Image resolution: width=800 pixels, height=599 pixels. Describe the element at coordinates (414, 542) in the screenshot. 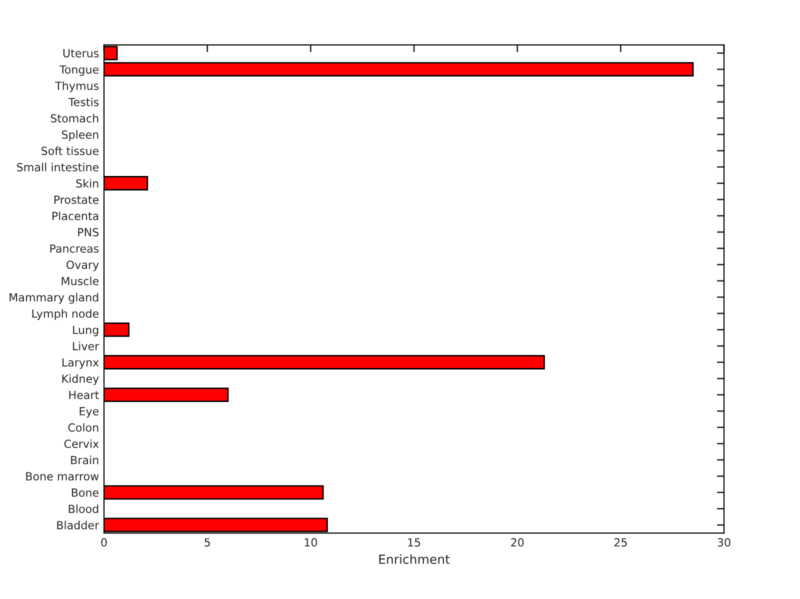

I see `x-tick-label: 15` at that location.